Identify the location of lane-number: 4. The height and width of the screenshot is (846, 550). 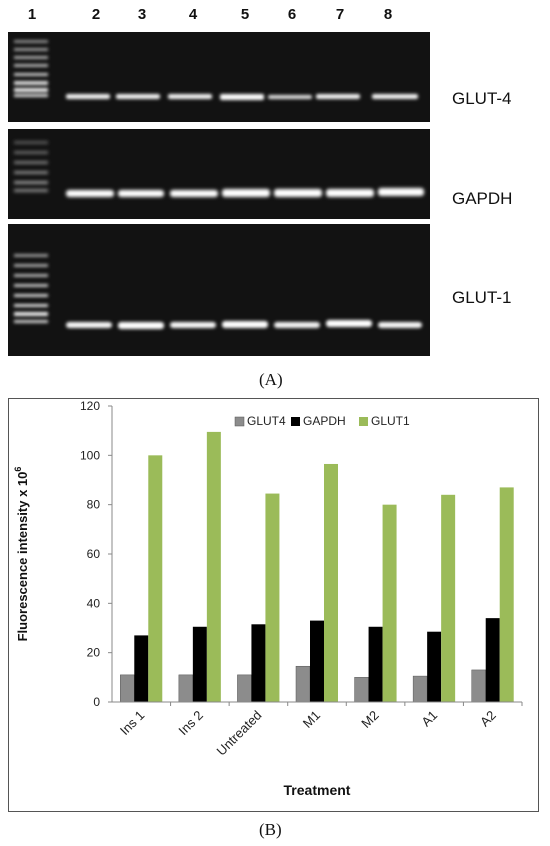
(193, 14).